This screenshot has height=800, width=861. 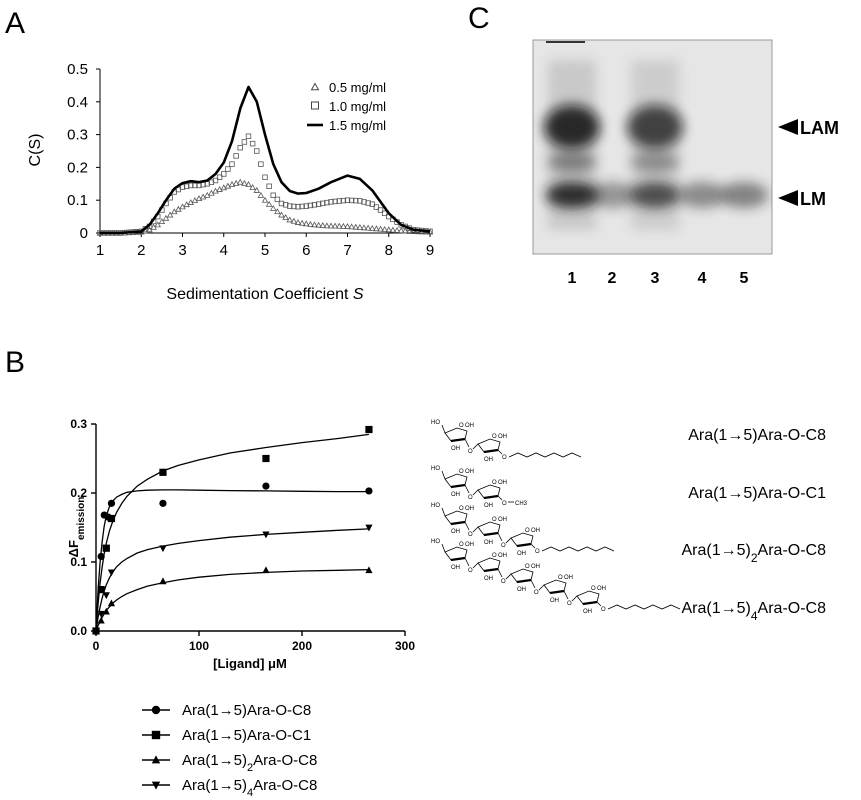 I want to click on gel-band-lam, so click(x=655, y=127).